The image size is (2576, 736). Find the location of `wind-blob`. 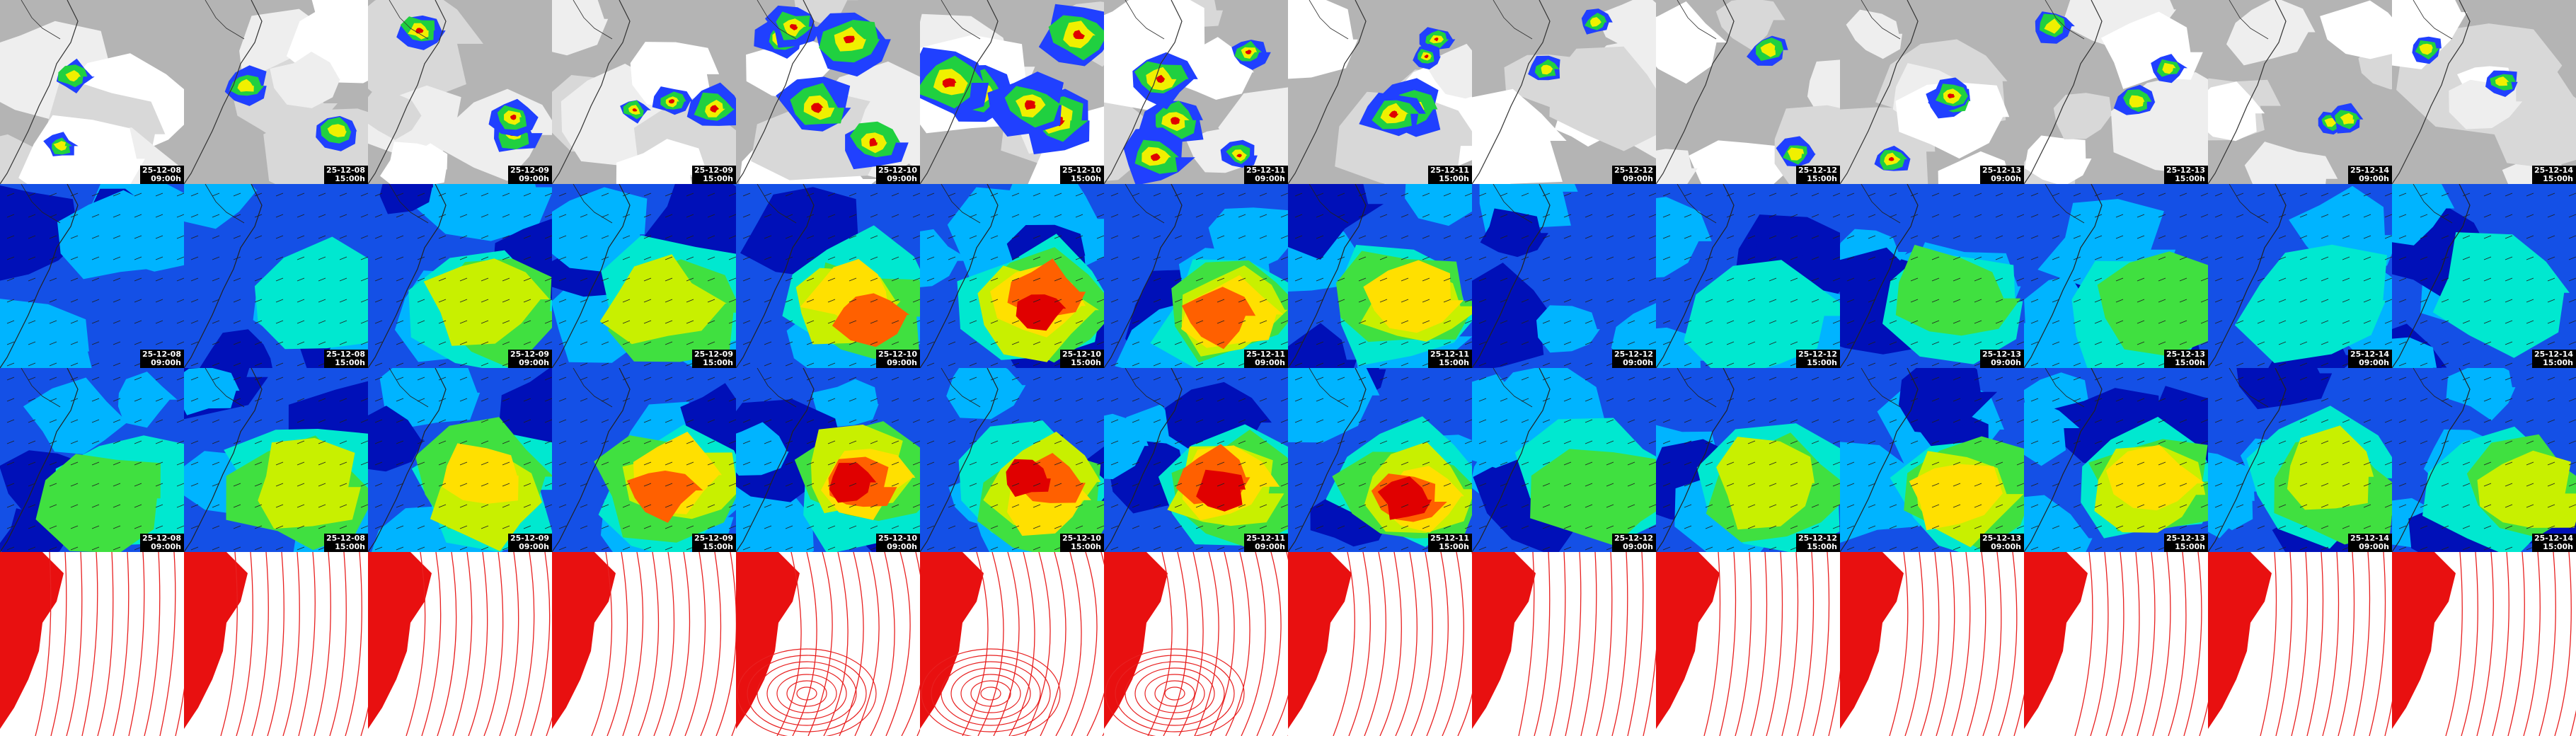

wind-blob is located at coordinates (1127, 446).